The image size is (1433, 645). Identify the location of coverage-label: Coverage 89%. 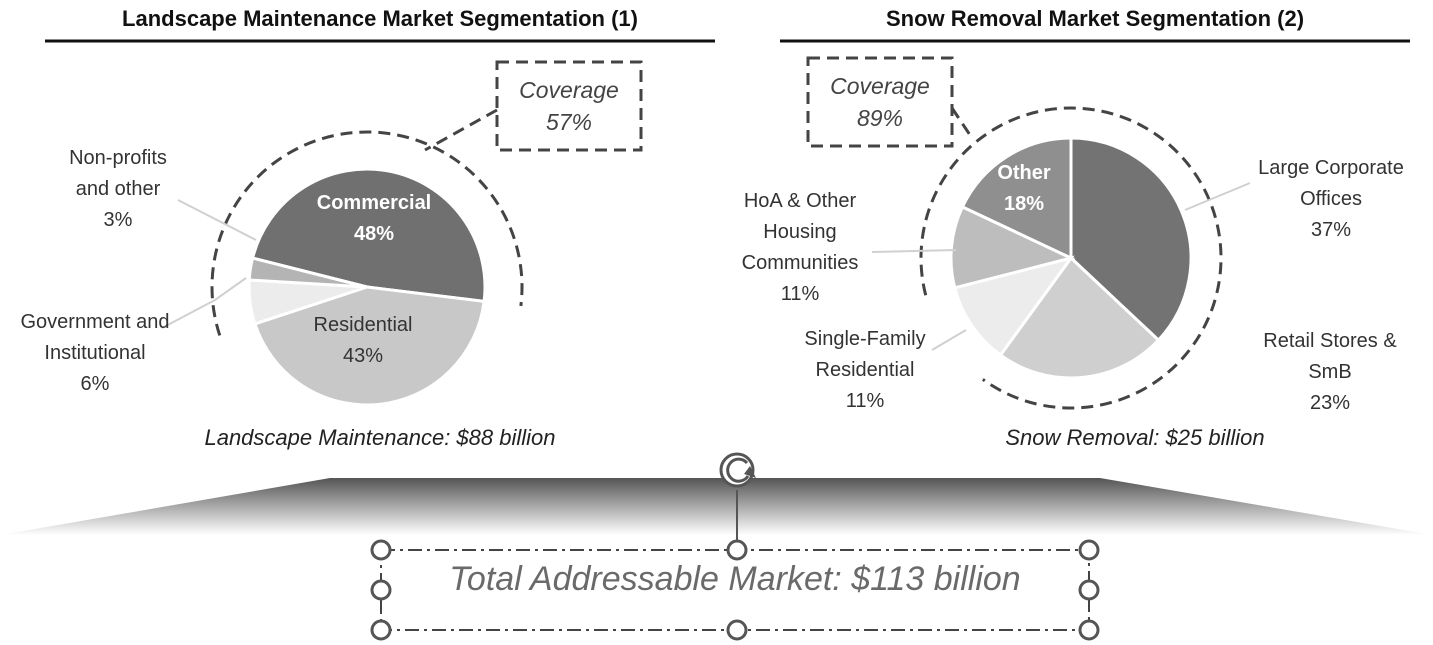
(880, 102).